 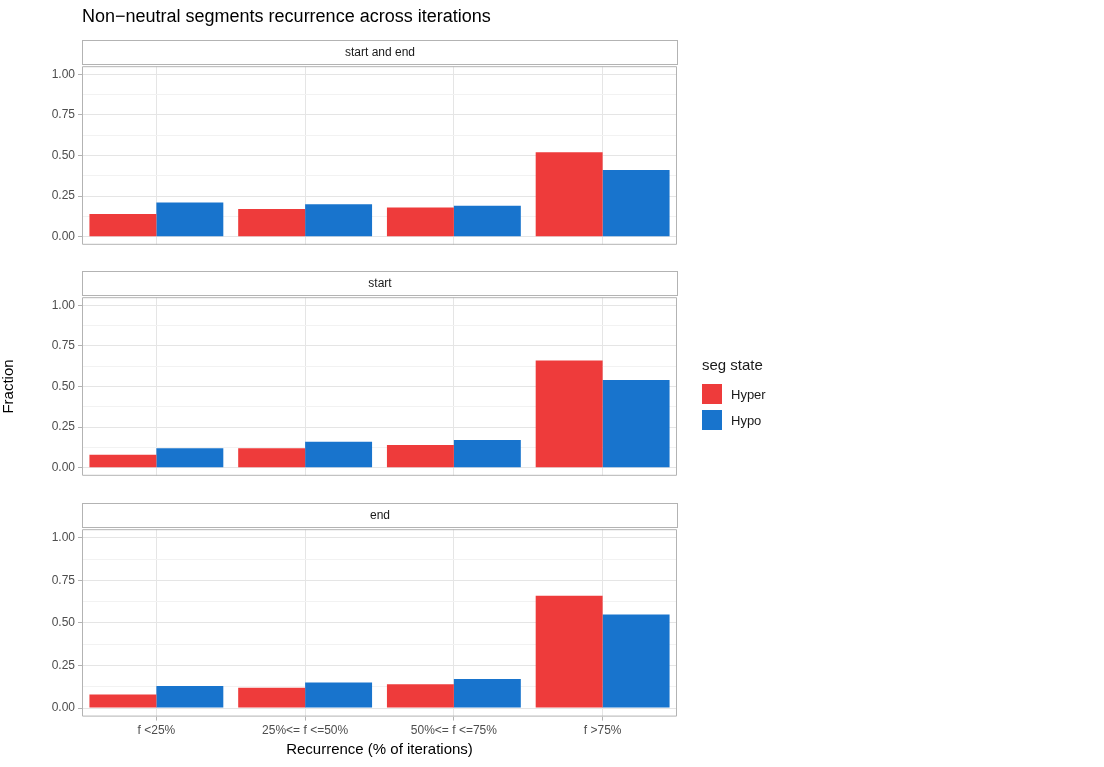 What do you see at coordinates (286, 16) in the screenshot?
I see `chart-title: Non−neutral segments recurrence across iterations` at bounding box center [286, 16].